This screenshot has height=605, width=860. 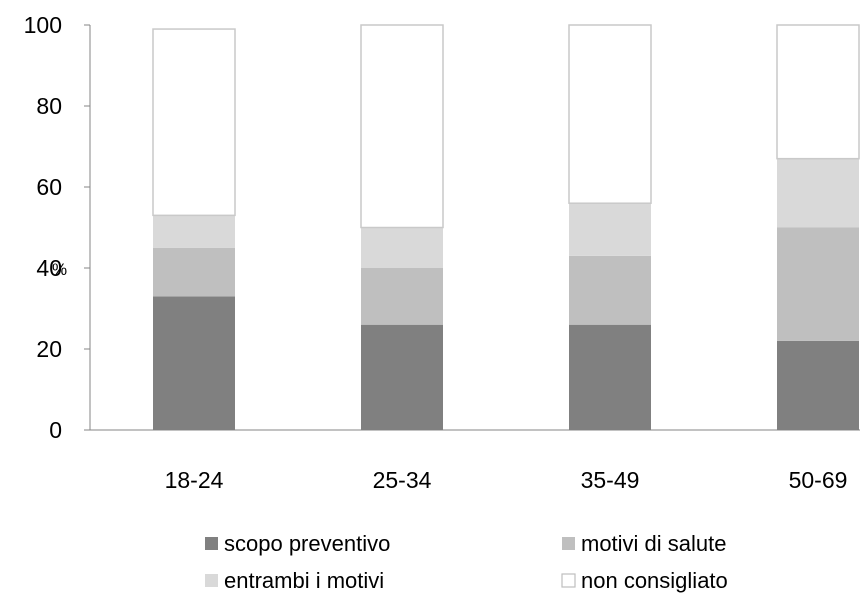 What do you see at coordinates (49, 349) in the screenshot?
I see `y-tick-label: 20` at bounding box center [49, 349].